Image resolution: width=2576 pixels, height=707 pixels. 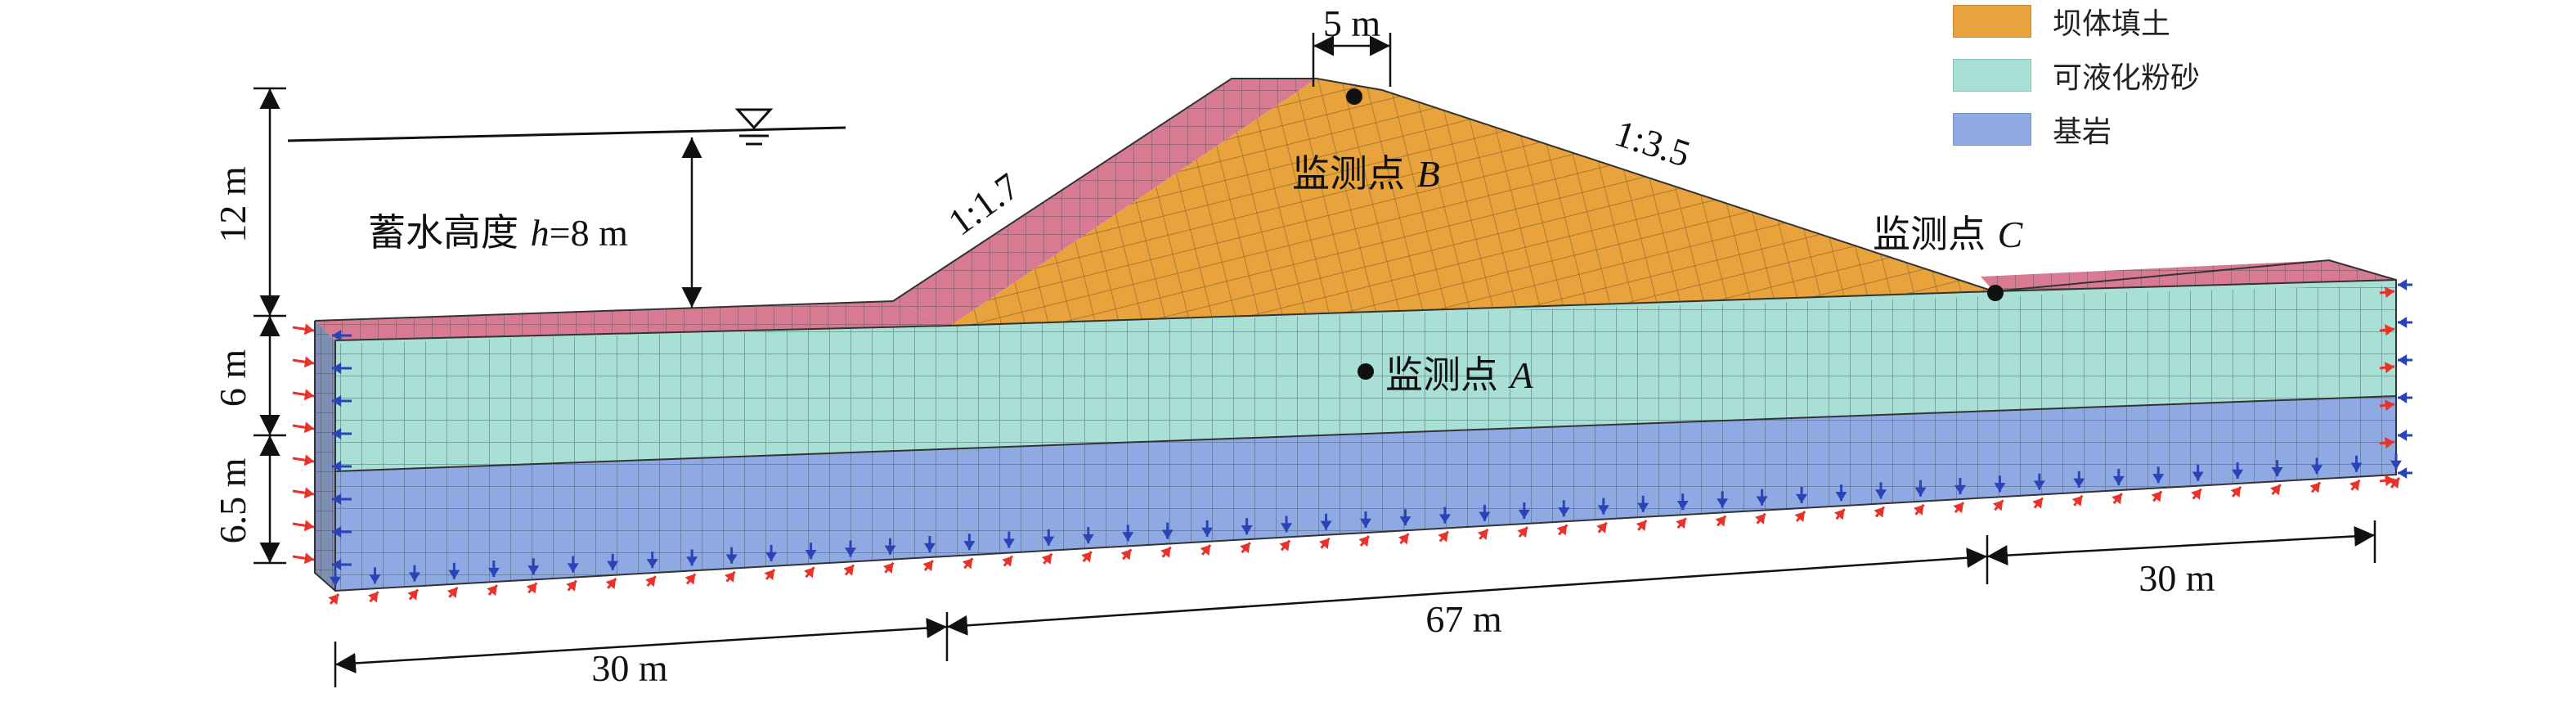 I want to click on monitoring-point-b-marker, so click(x=1354, y=96).